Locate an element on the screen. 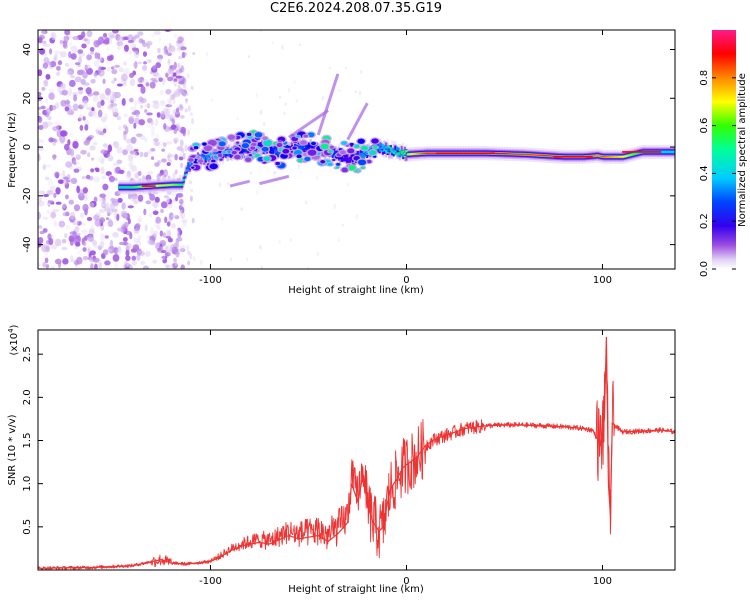  x-tick-label: -100 is located at coordinates (210, 581).